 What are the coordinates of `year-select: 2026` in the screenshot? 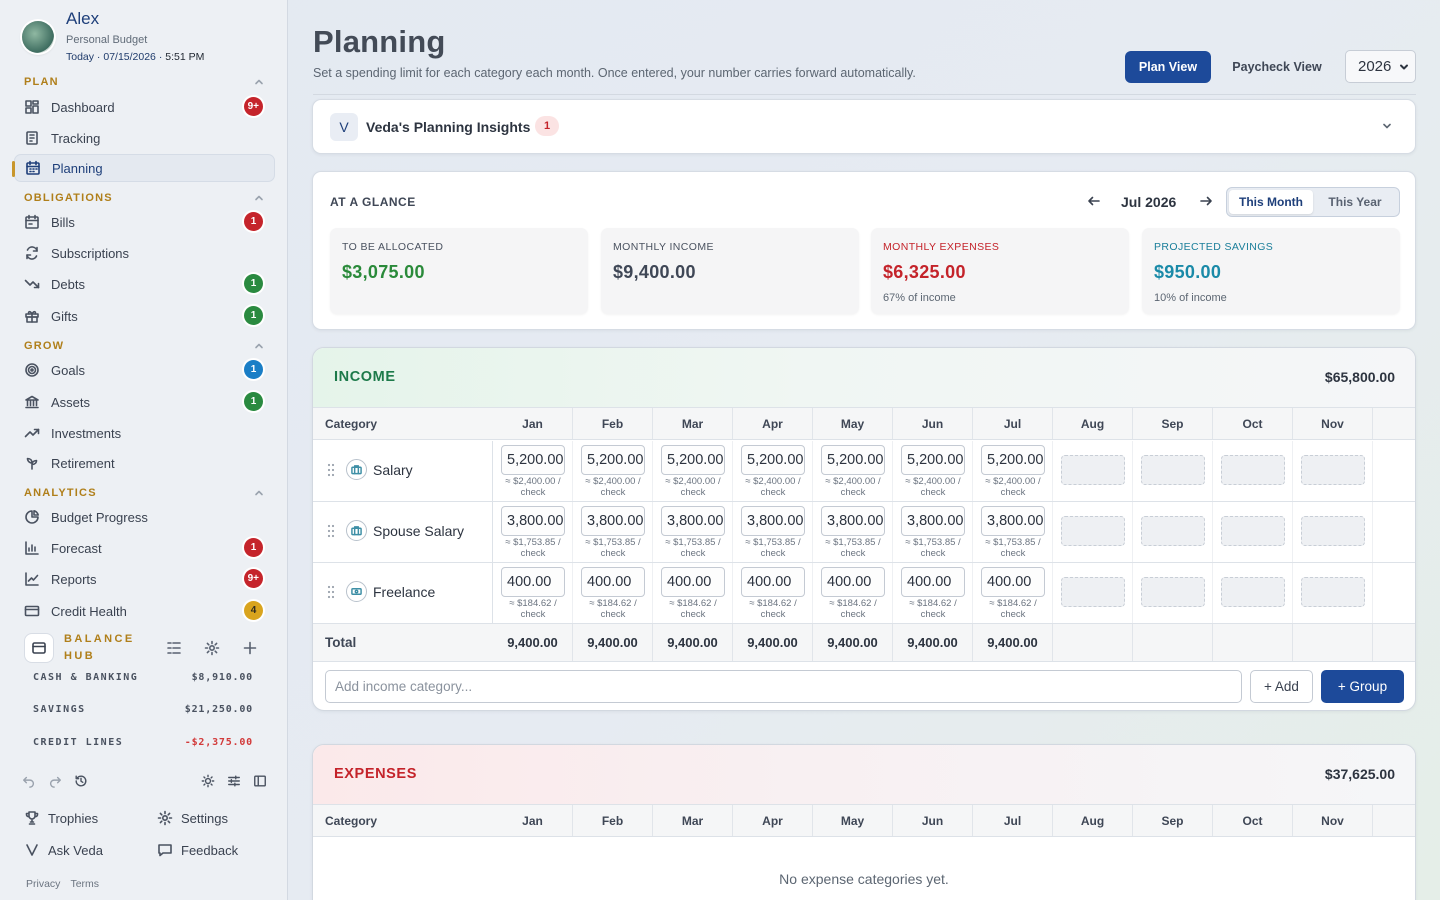 It's located at (1380, 66).